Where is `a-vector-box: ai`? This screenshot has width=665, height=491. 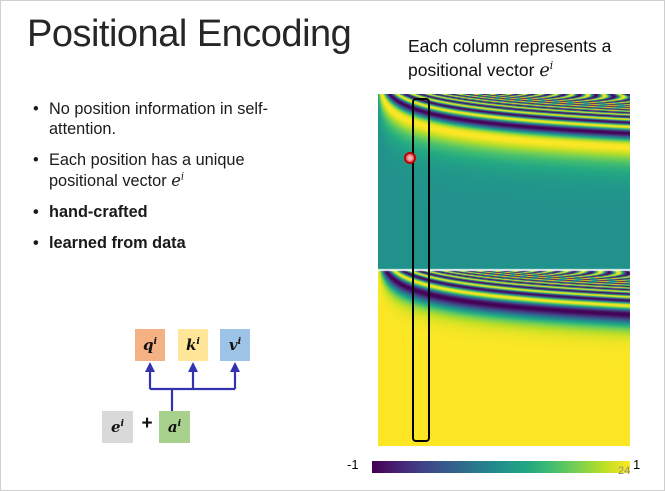 a-vector-box: ai is located at coordinates (174, 427).